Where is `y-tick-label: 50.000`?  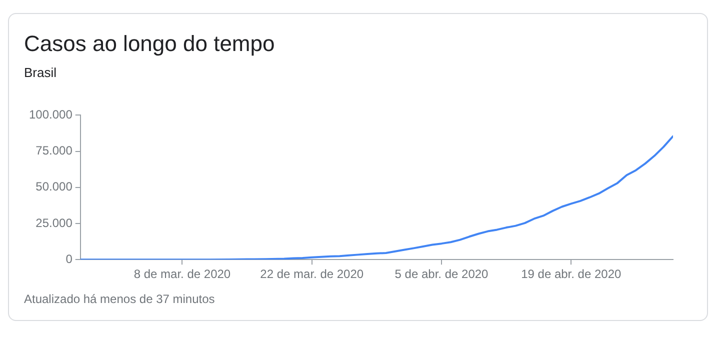 y-tick-label: 50.000 is located at coordinates (54, 187).